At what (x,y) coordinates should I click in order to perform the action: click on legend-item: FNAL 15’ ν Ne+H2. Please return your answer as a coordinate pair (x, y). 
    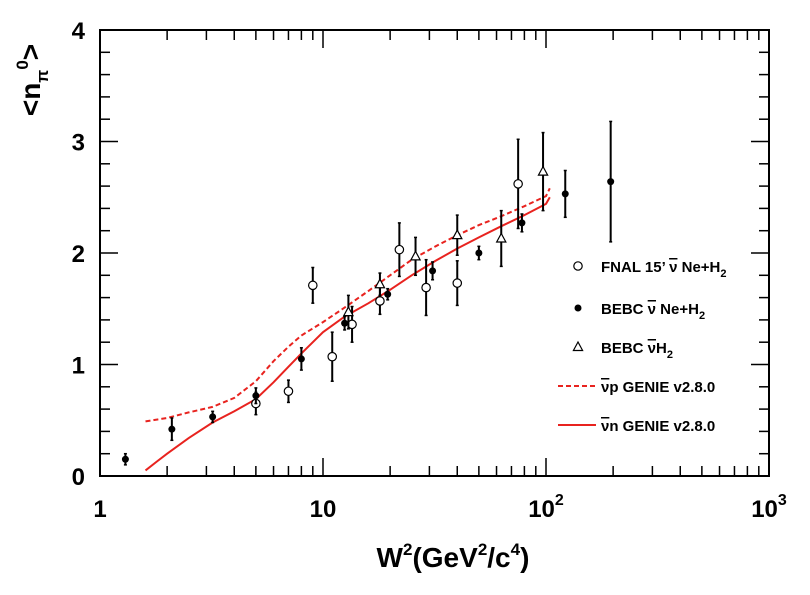
    Looking at the image, I should click on (650, 269).